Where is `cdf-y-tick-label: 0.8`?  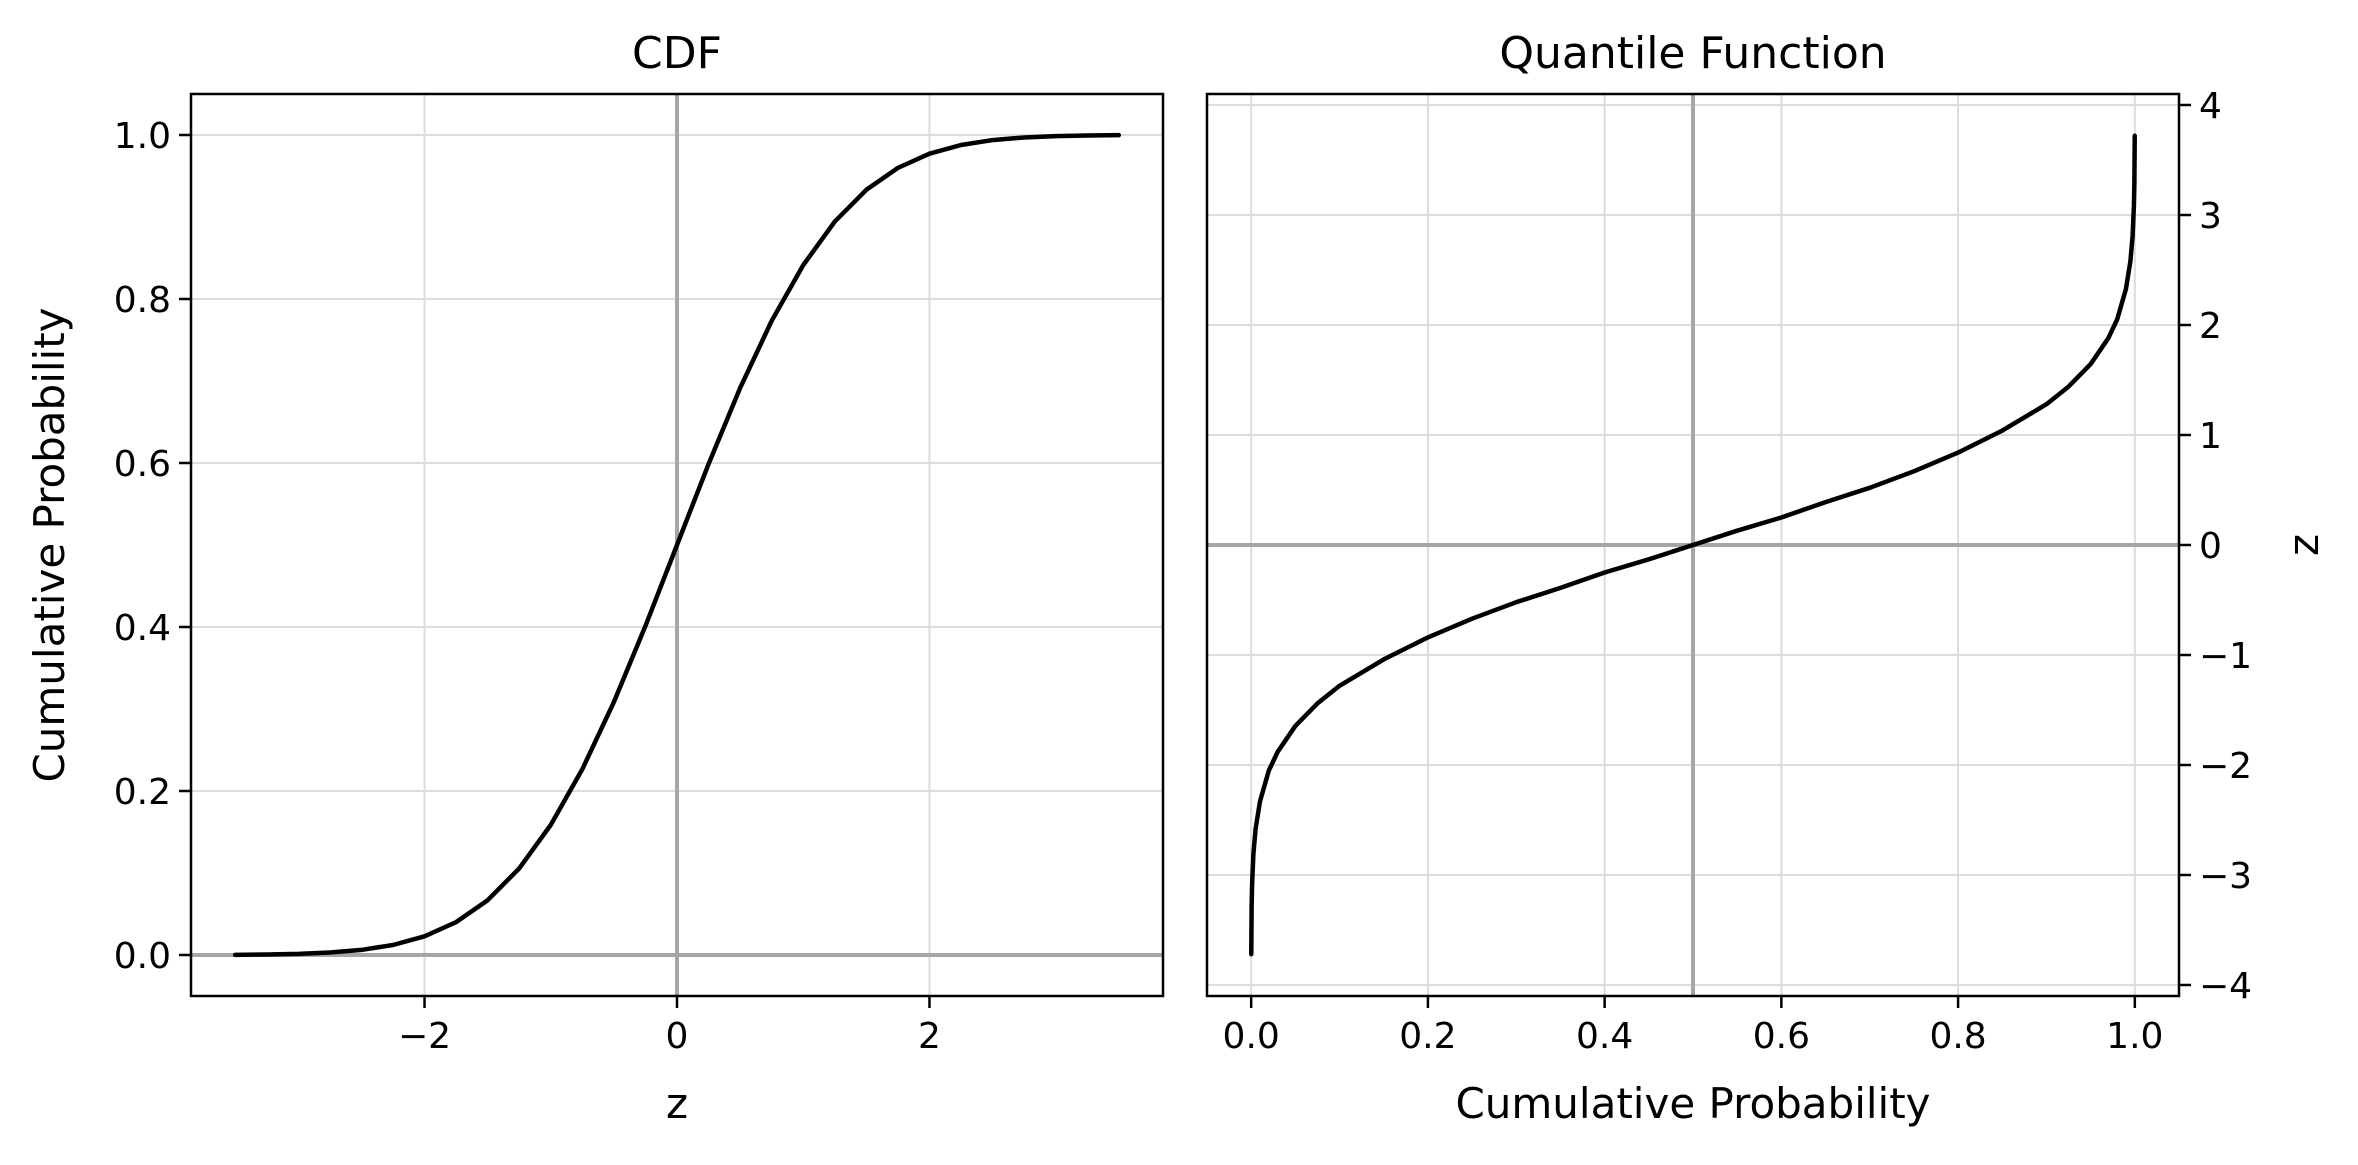 cdf-y-tick-label: 0.8 is located at coordinates (142, 300).